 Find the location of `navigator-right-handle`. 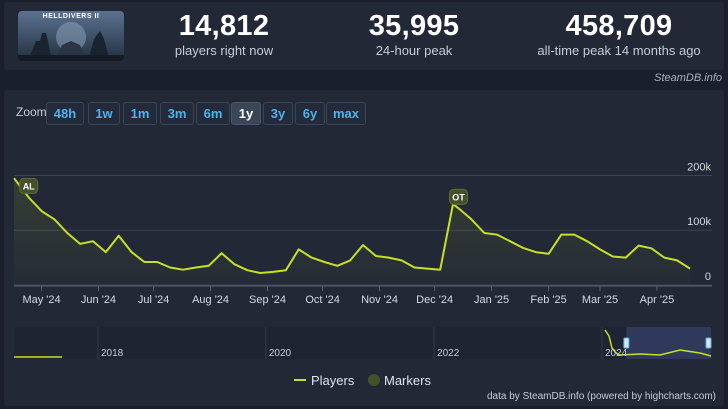

navigator-right-handle is located at coordinates (708, 343).